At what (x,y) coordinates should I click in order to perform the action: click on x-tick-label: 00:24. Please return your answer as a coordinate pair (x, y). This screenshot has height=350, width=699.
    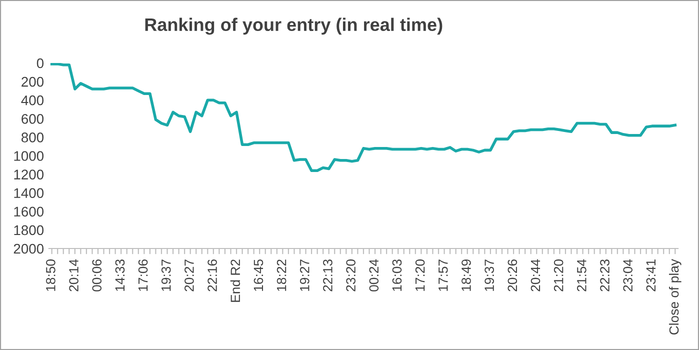
    Looking at the image, I should click on (374, 275).